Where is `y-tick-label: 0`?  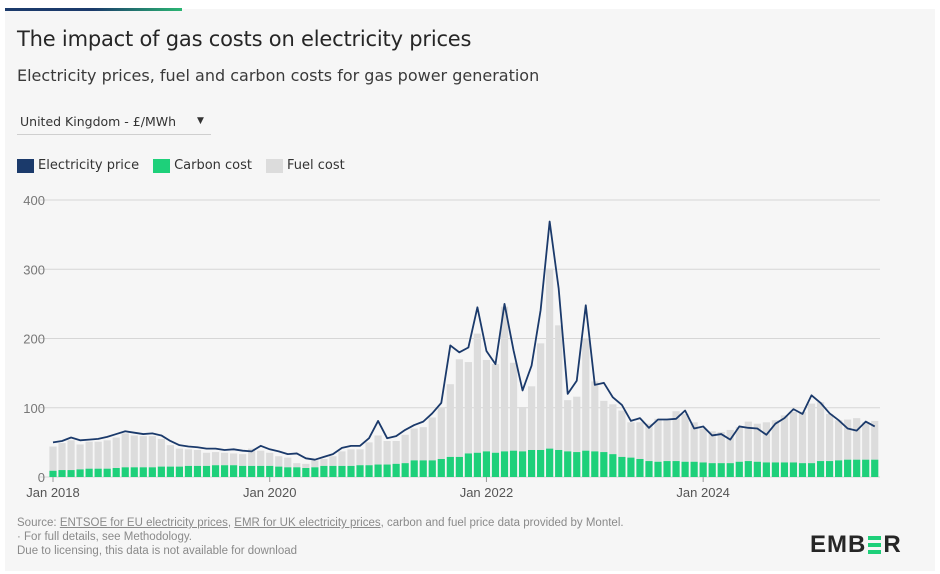 y-tick-label: 0 is located at coordinates (41, 477).